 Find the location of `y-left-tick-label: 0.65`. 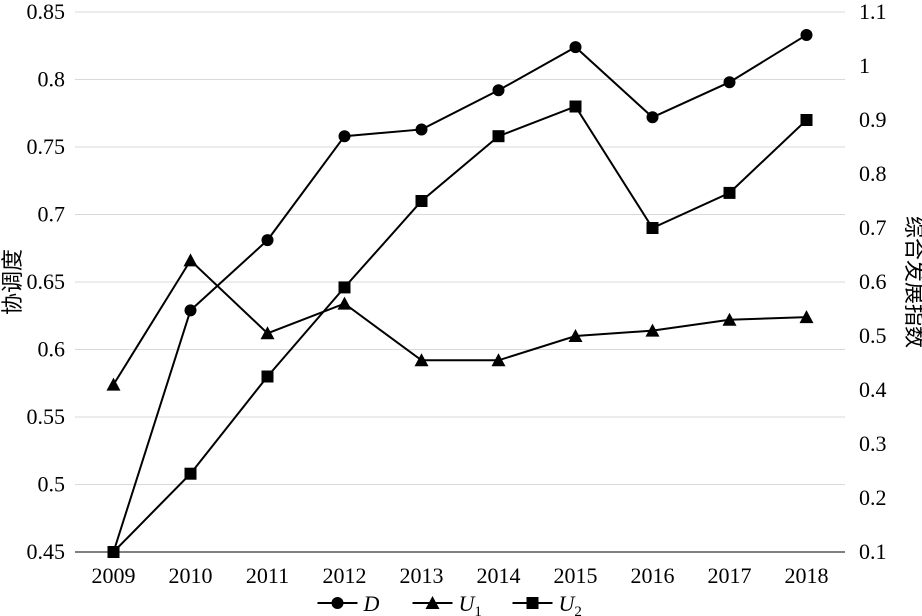

y-left-tick-label: 0.65 is located at coordinates (46, 281).